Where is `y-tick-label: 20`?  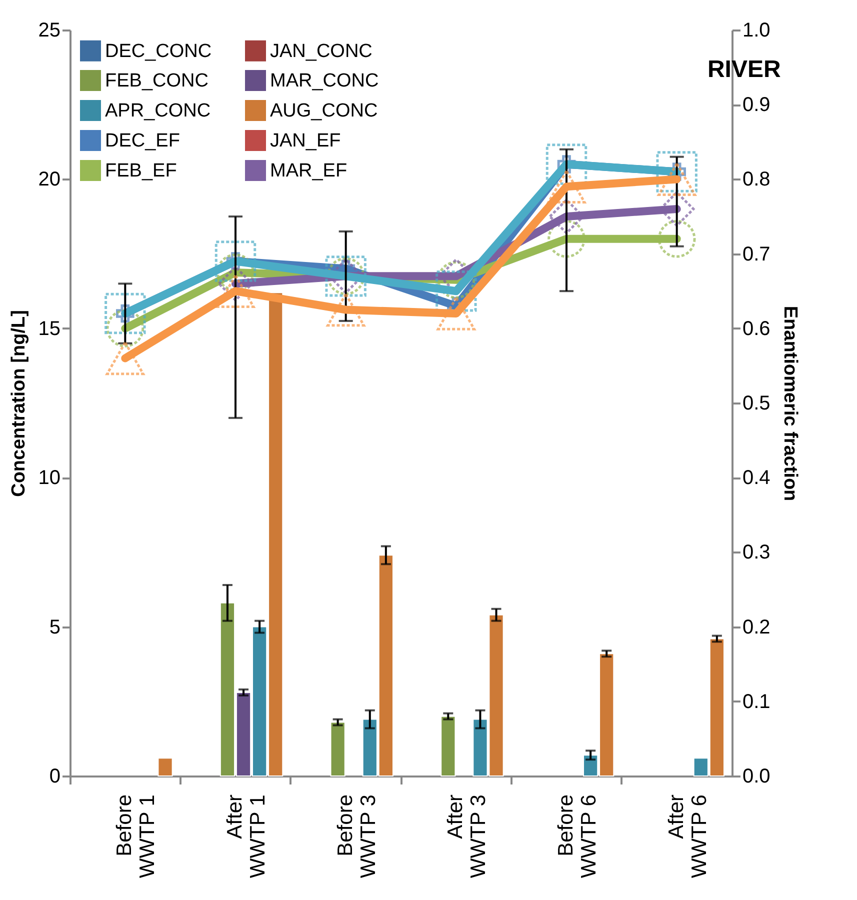
y-tick-label: 20 is located at coordinates (49, 179).